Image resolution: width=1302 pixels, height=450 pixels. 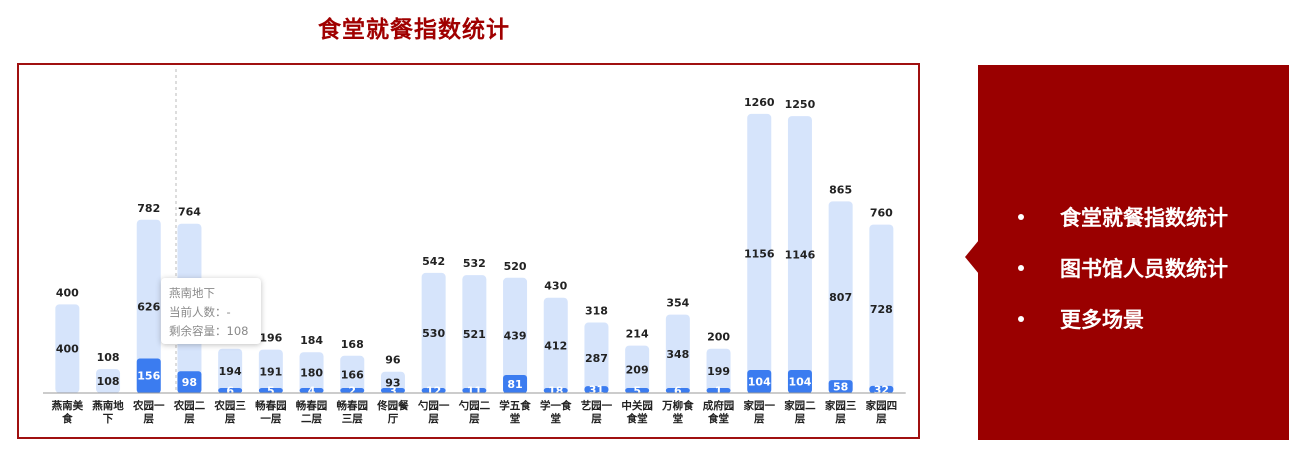 I want to click on scenario-item-library: 图书馆人员数统计, so click(x=1123, y=267).